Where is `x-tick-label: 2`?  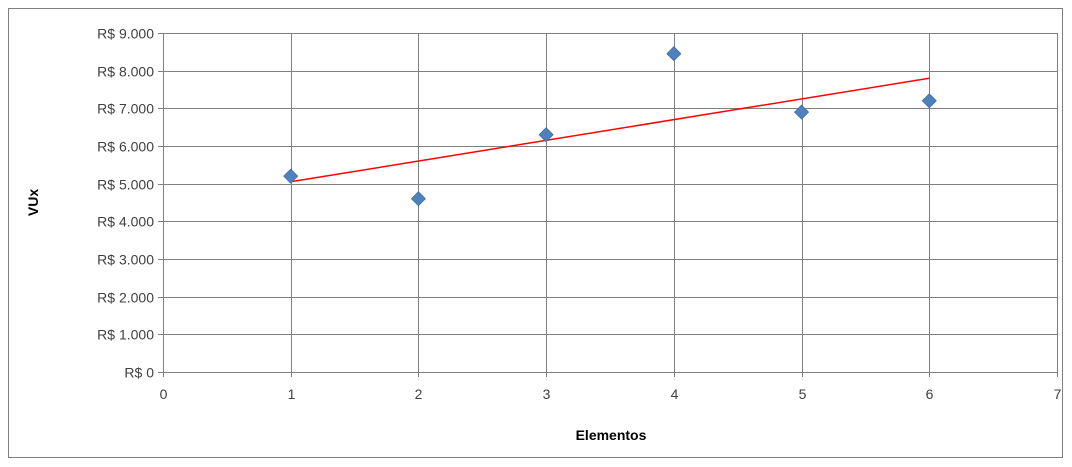 x-tick-label: 2 is located at coordinates (419, 394).